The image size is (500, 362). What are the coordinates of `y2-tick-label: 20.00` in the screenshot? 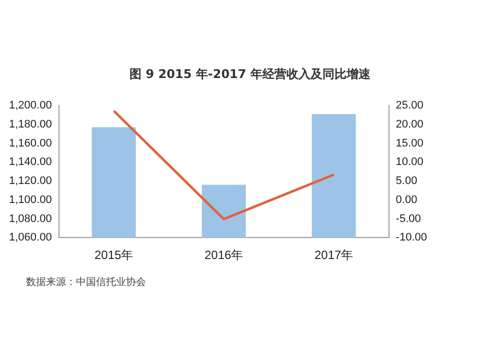 It's located at (410, 124).